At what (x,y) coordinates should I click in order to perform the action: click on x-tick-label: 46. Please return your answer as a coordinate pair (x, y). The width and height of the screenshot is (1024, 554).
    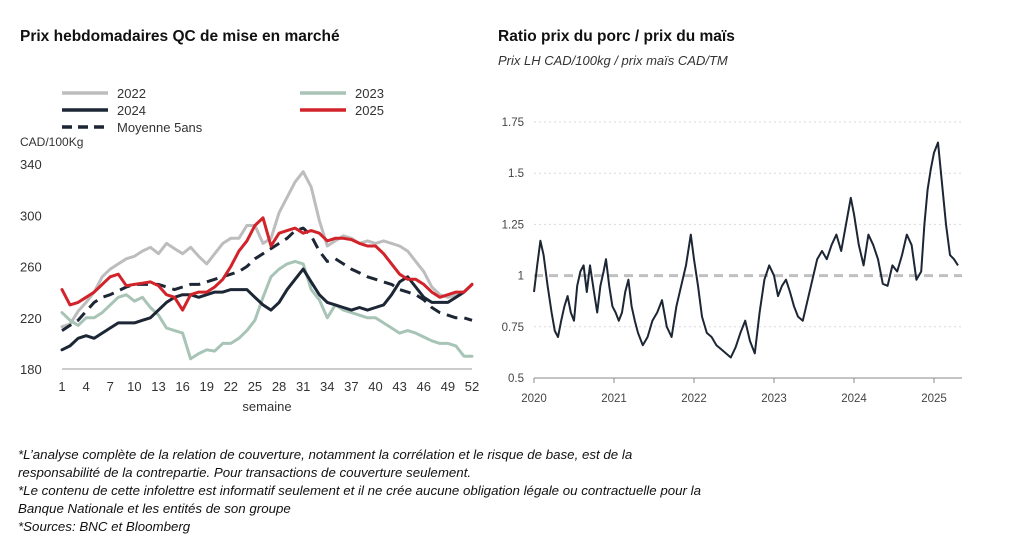
    Looking at the image, I should click on (424, 386).